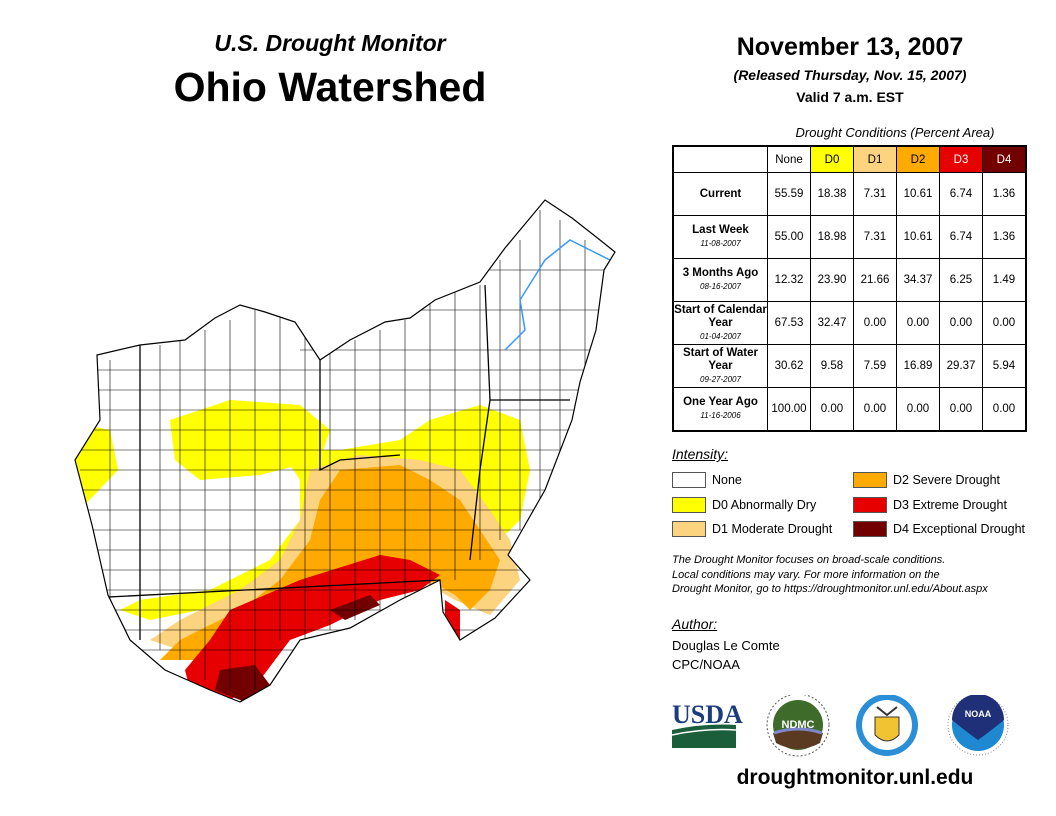 The image size is (1056, 816). Describe the element at coordinates (720, 379) in the screenshot. I see `row-date: 09-27-2007` at that location.